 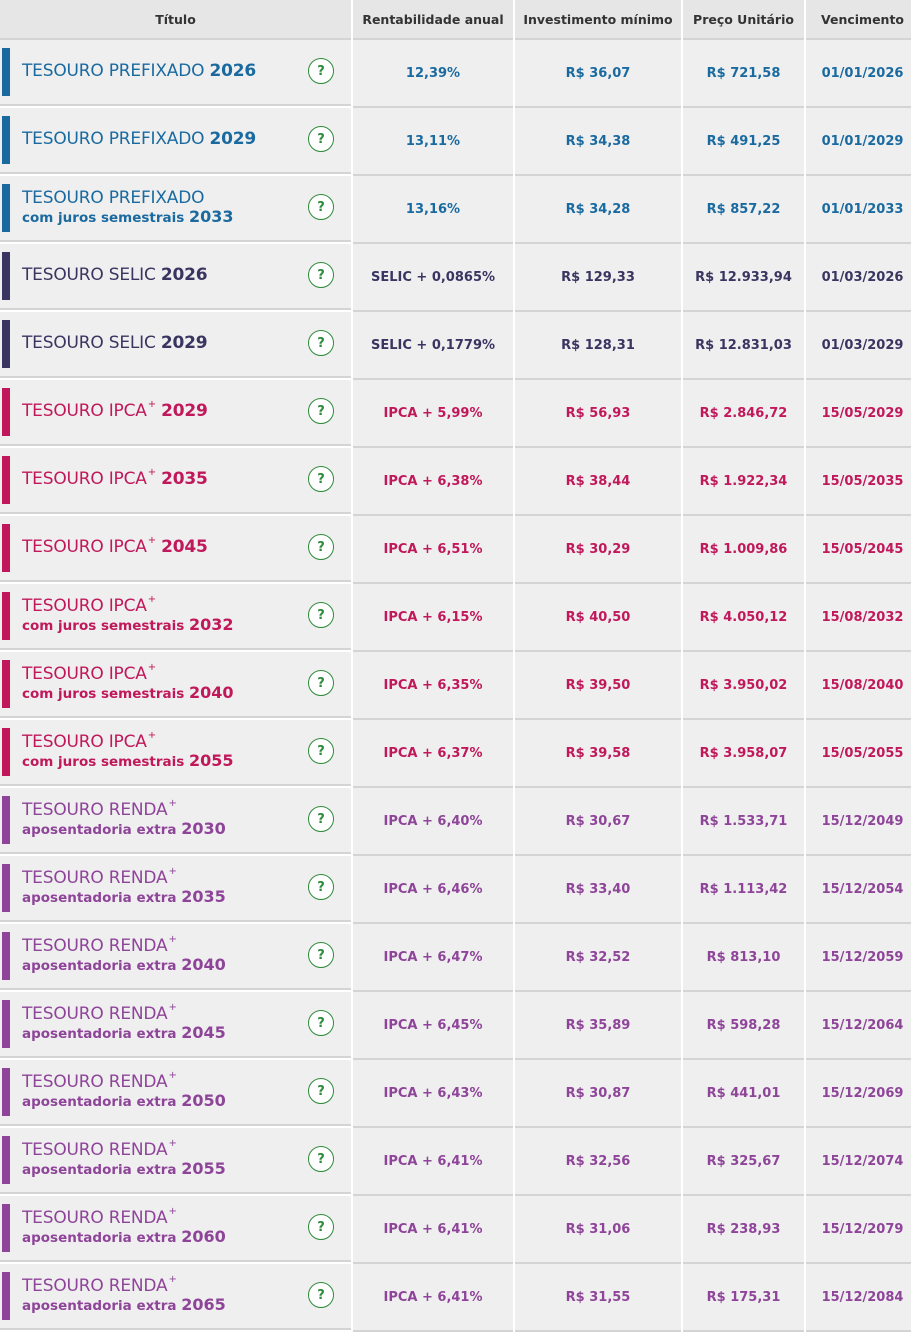 What do you see at coordinates (743, 210) in the screenshot?
I see `preco-unitario-cell: R$ 857,22` at bounding box center [743, 210].